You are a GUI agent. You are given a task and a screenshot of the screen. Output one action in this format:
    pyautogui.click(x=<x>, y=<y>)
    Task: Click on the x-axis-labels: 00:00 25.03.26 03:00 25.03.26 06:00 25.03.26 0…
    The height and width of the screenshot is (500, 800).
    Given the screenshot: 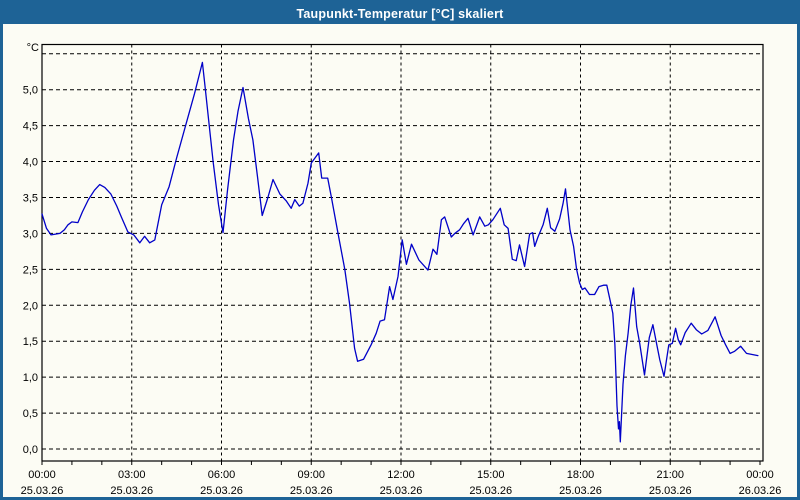 What is the action you would take?
    pyautogui.click(x=401, y=483)
    